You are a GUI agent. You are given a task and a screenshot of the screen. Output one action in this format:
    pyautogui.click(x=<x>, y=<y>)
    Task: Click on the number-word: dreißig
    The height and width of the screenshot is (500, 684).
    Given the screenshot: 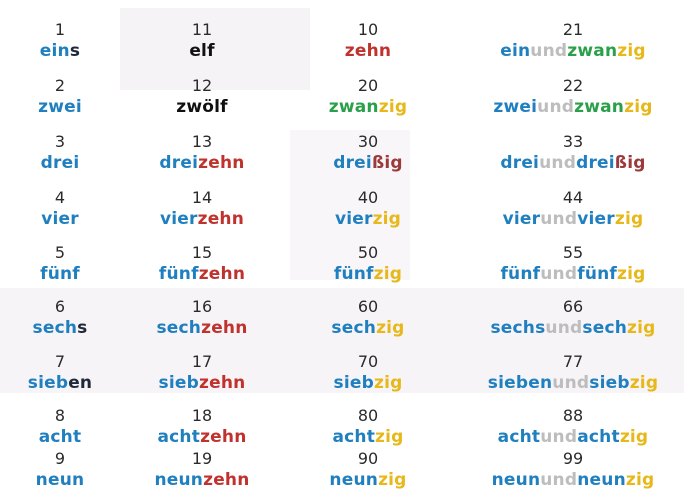 What is the action you would take?
    pyautogui.click(x=368, y=163)
    